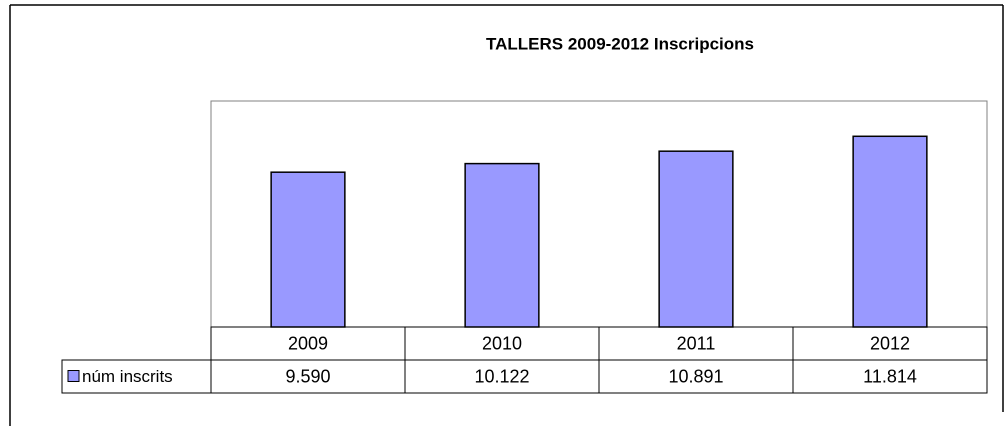  I want to click on table-value: 9.590, so click(307, 376).